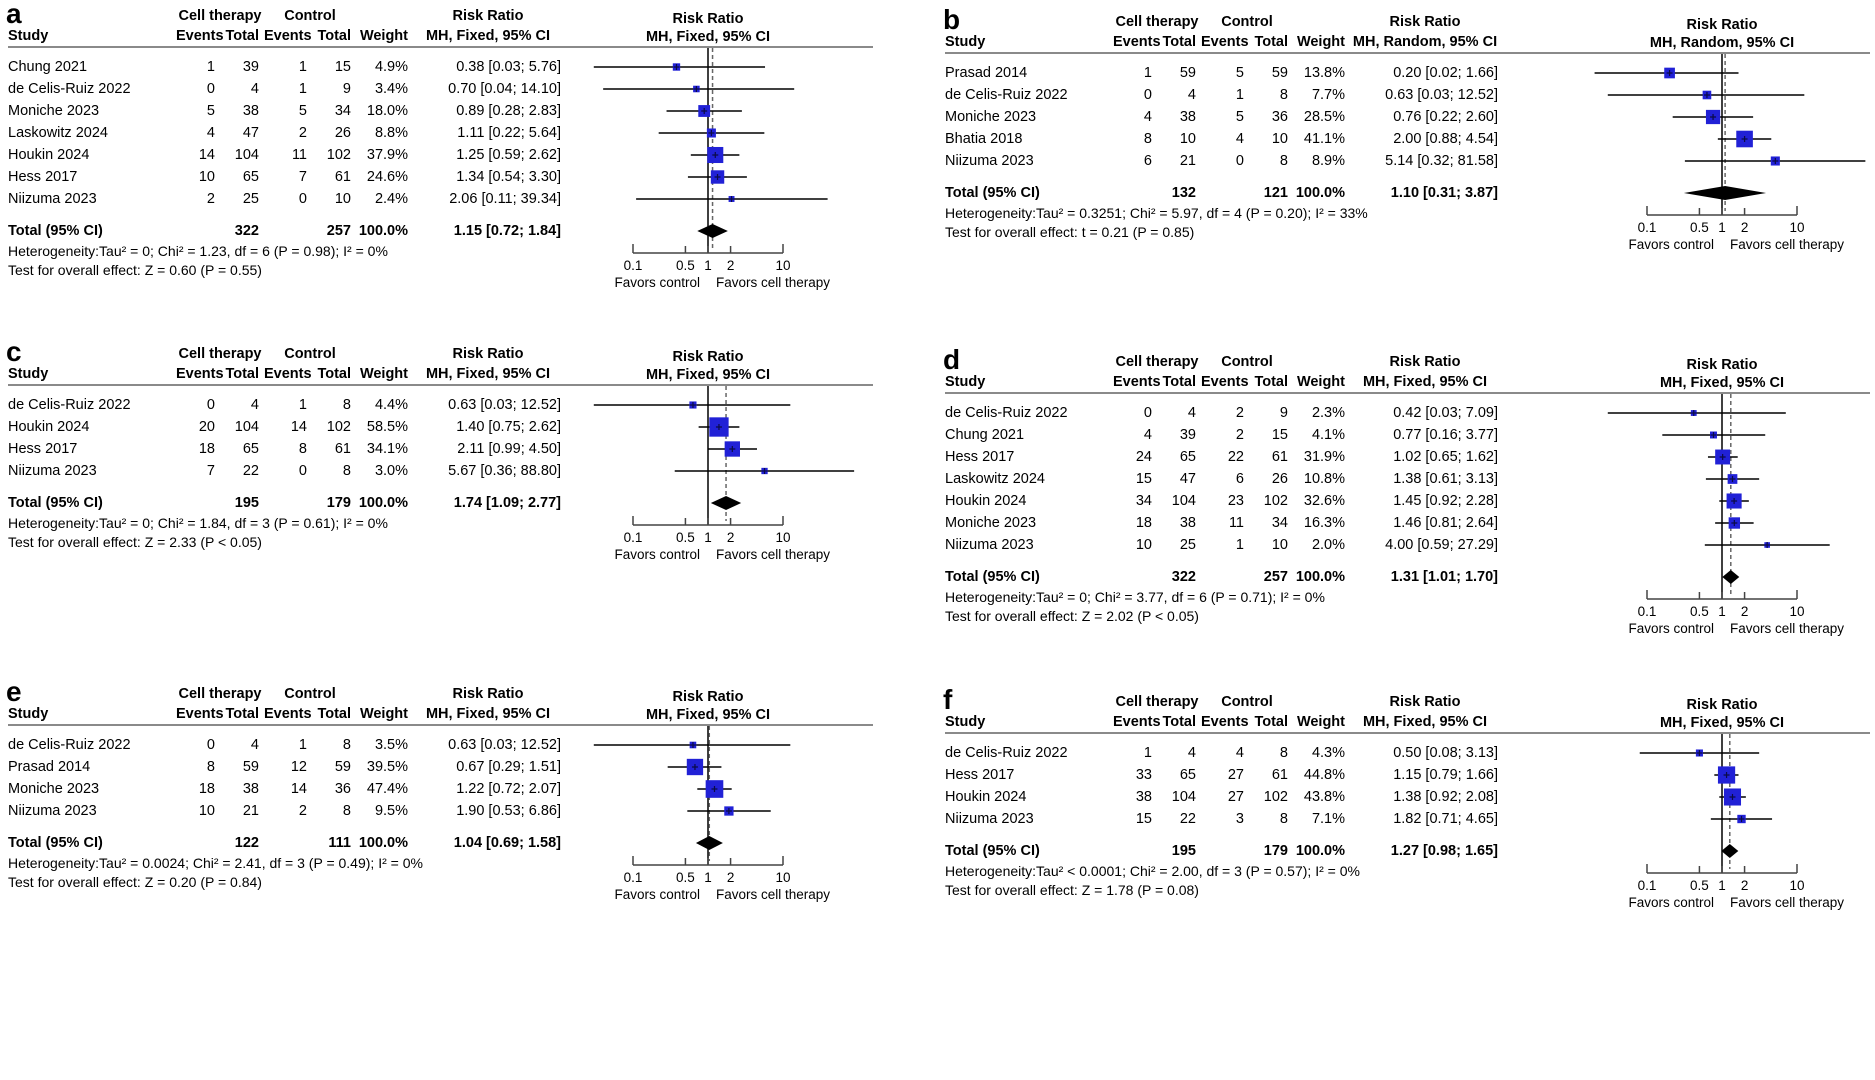 The image size is (1875, 1080). I want to click on risk-ratio-ci: 0.89 [0.28; 2.83], so click(508, 111).